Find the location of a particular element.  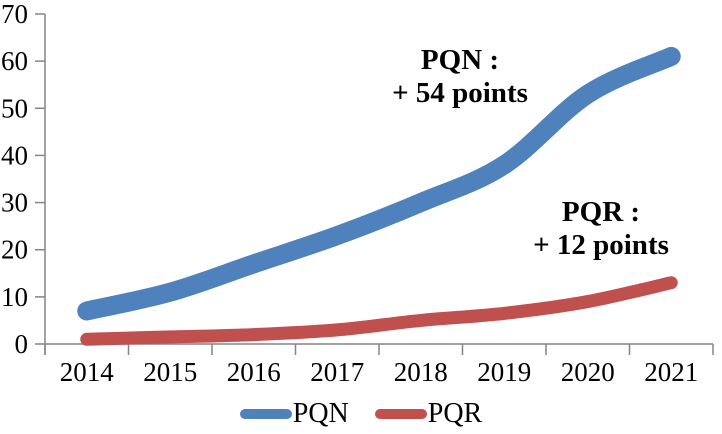

legend: PQN PQR is located at coordinates (361, 414).